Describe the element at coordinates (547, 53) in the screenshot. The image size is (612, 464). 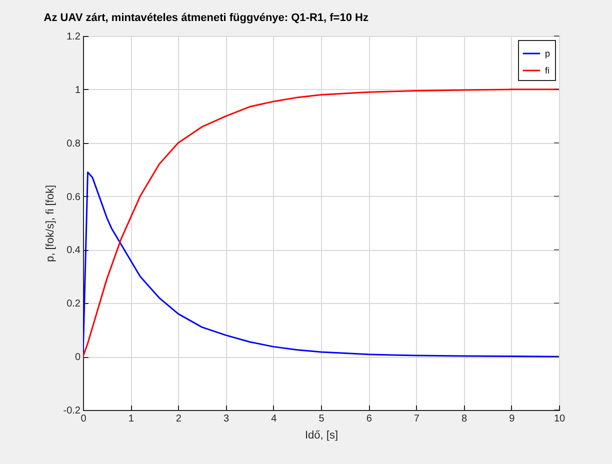
I see `legend-label: p` at that location.